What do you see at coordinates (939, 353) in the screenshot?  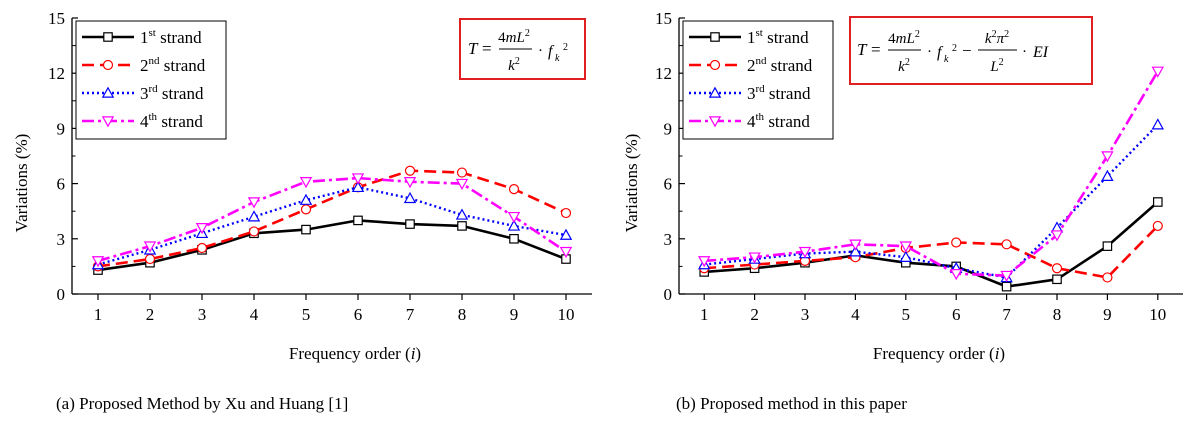 I see `chart-b-x-axis-label: Frequency order (i)` at bounding box center [939, 353].